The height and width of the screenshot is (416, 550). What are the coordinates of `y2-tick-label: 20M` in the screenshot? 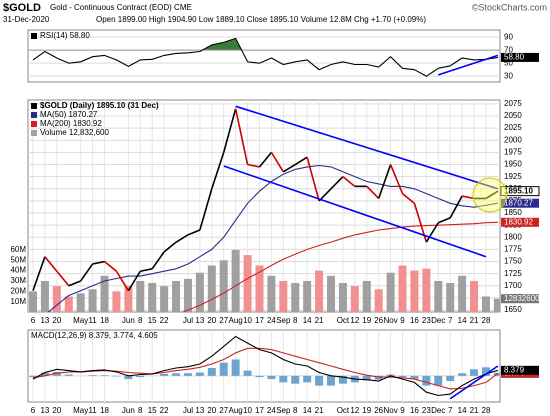 It's located at (18, 290).